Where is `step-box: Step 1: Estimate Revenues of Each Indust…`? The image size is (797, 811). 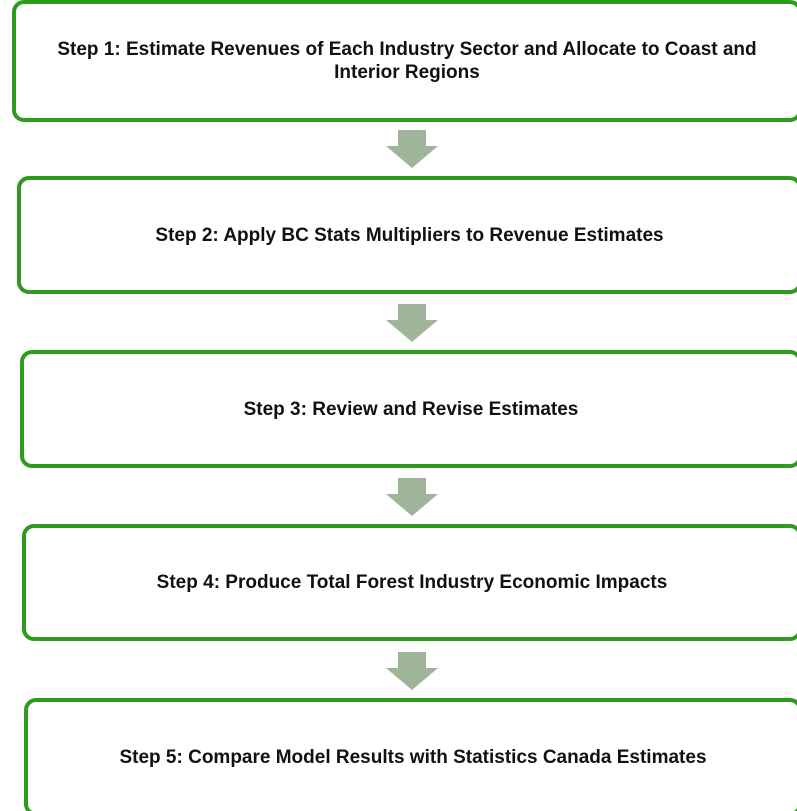 step-box: Step 1: Estimate Revenues of Each Indust… is located at coordinates (404, 61).